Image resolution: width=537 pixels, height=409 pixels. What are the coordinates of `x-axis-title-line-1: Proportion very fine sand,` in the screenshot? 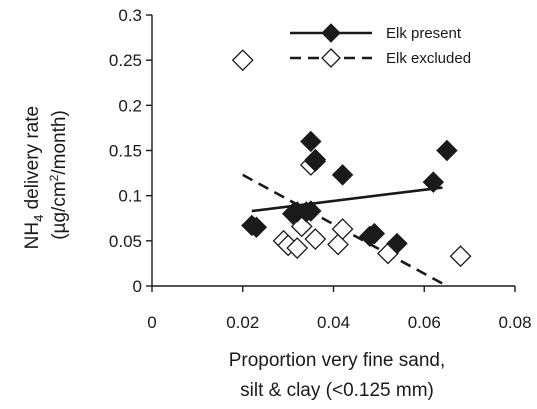 It's located at (337, 360).